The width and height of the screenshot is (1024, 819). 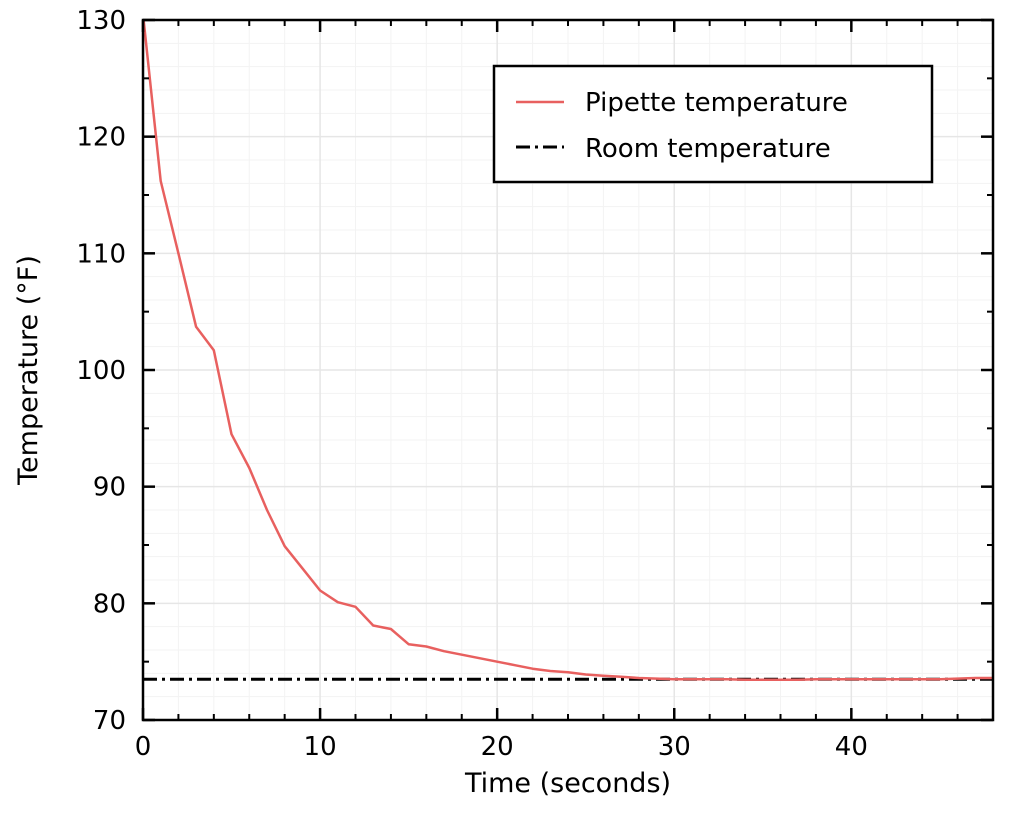 What do you see at coordinates (497, 747) in the screenshot?
I see `x-tick-label: 20` at bounding box center [497, 747].